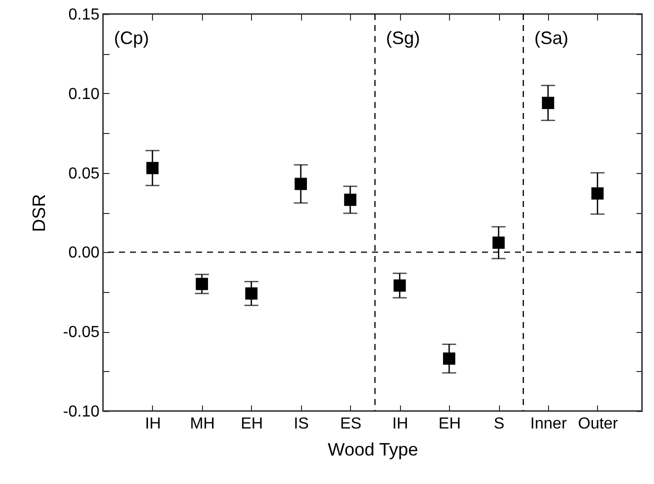  What do you see at coordinates (403, 38) in the screenshot?
I see `annotation: (Sg)` at bounding box center [403, 38].